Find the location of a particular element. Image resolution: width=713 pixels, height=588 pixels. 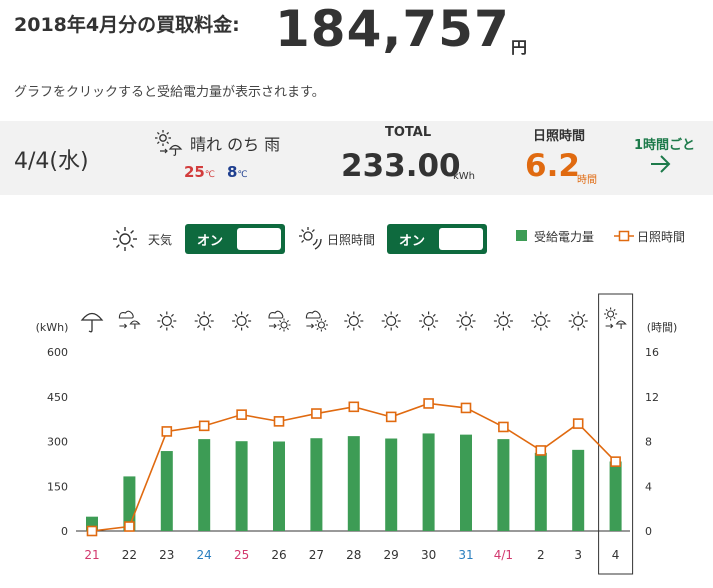

arrow-right-icon is located at coordinates (661, 164).